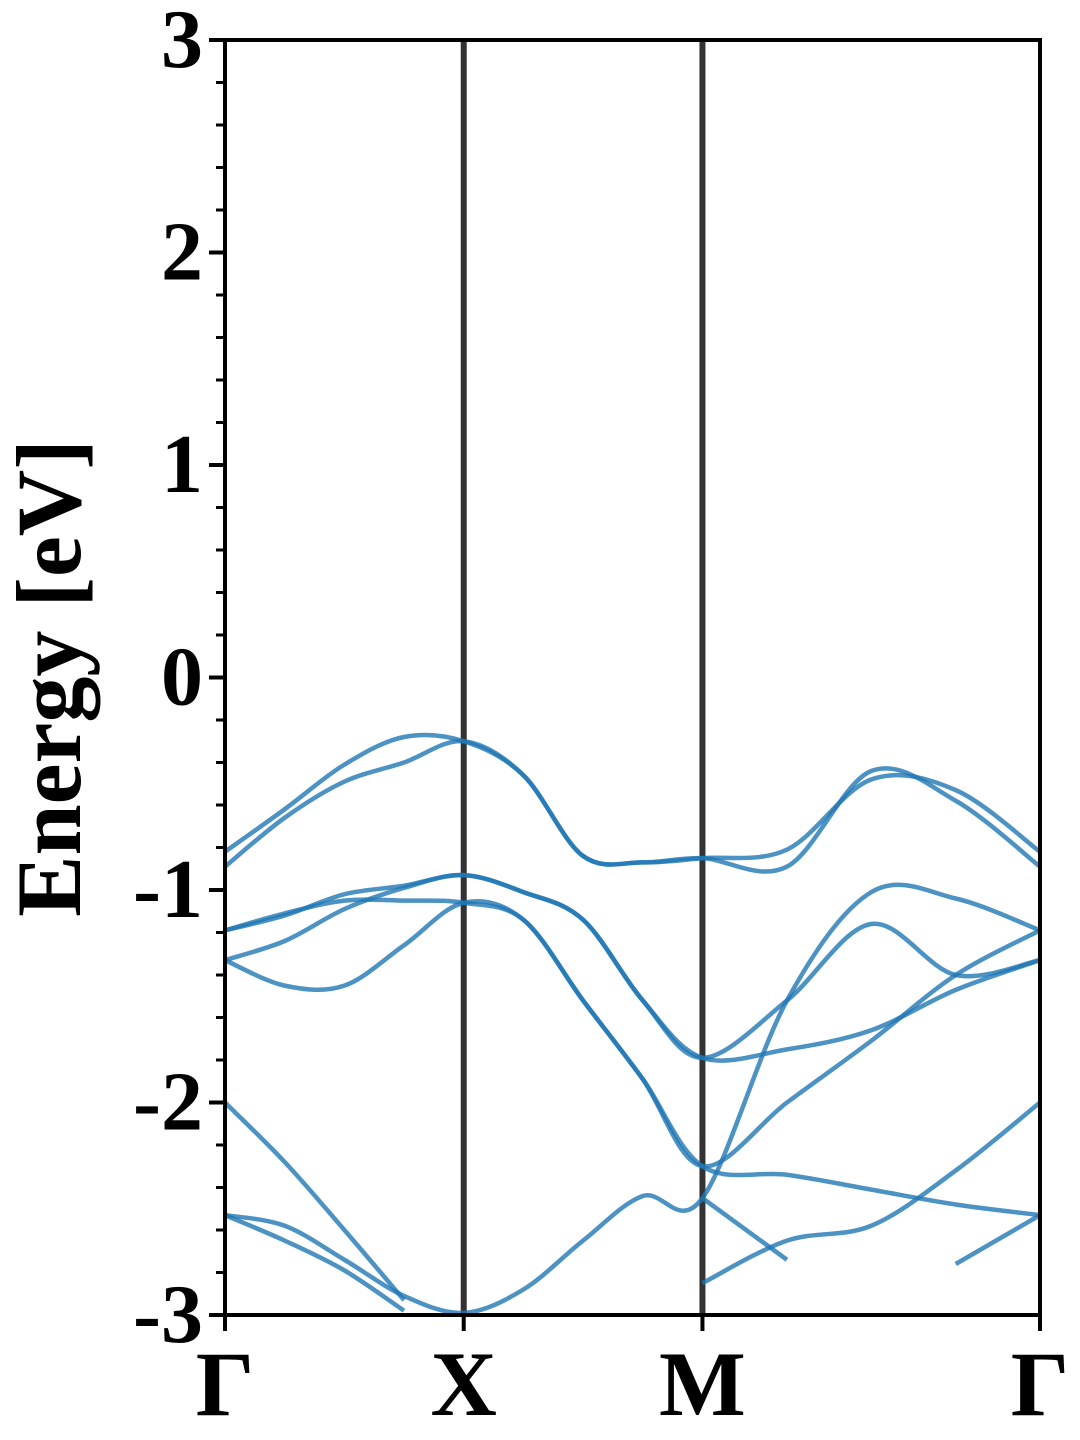 The image size is (1080, 1440). I want to click on y-tick-label: 3, so click(182, 43).